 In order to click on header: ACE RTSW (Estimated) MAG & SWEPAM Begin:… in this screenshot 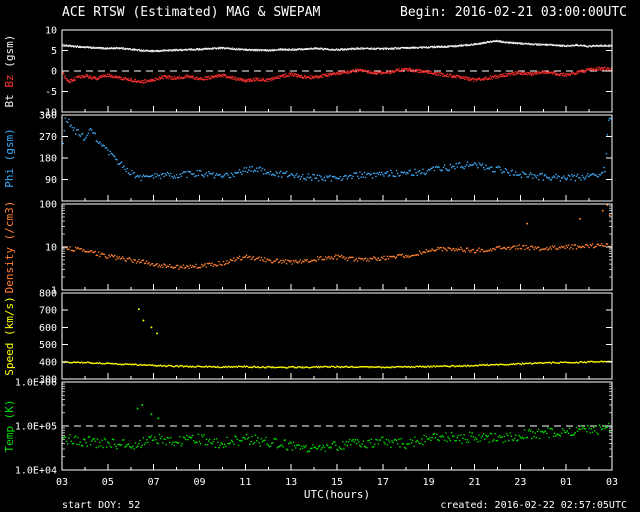, I will do `click(320, 12)`.